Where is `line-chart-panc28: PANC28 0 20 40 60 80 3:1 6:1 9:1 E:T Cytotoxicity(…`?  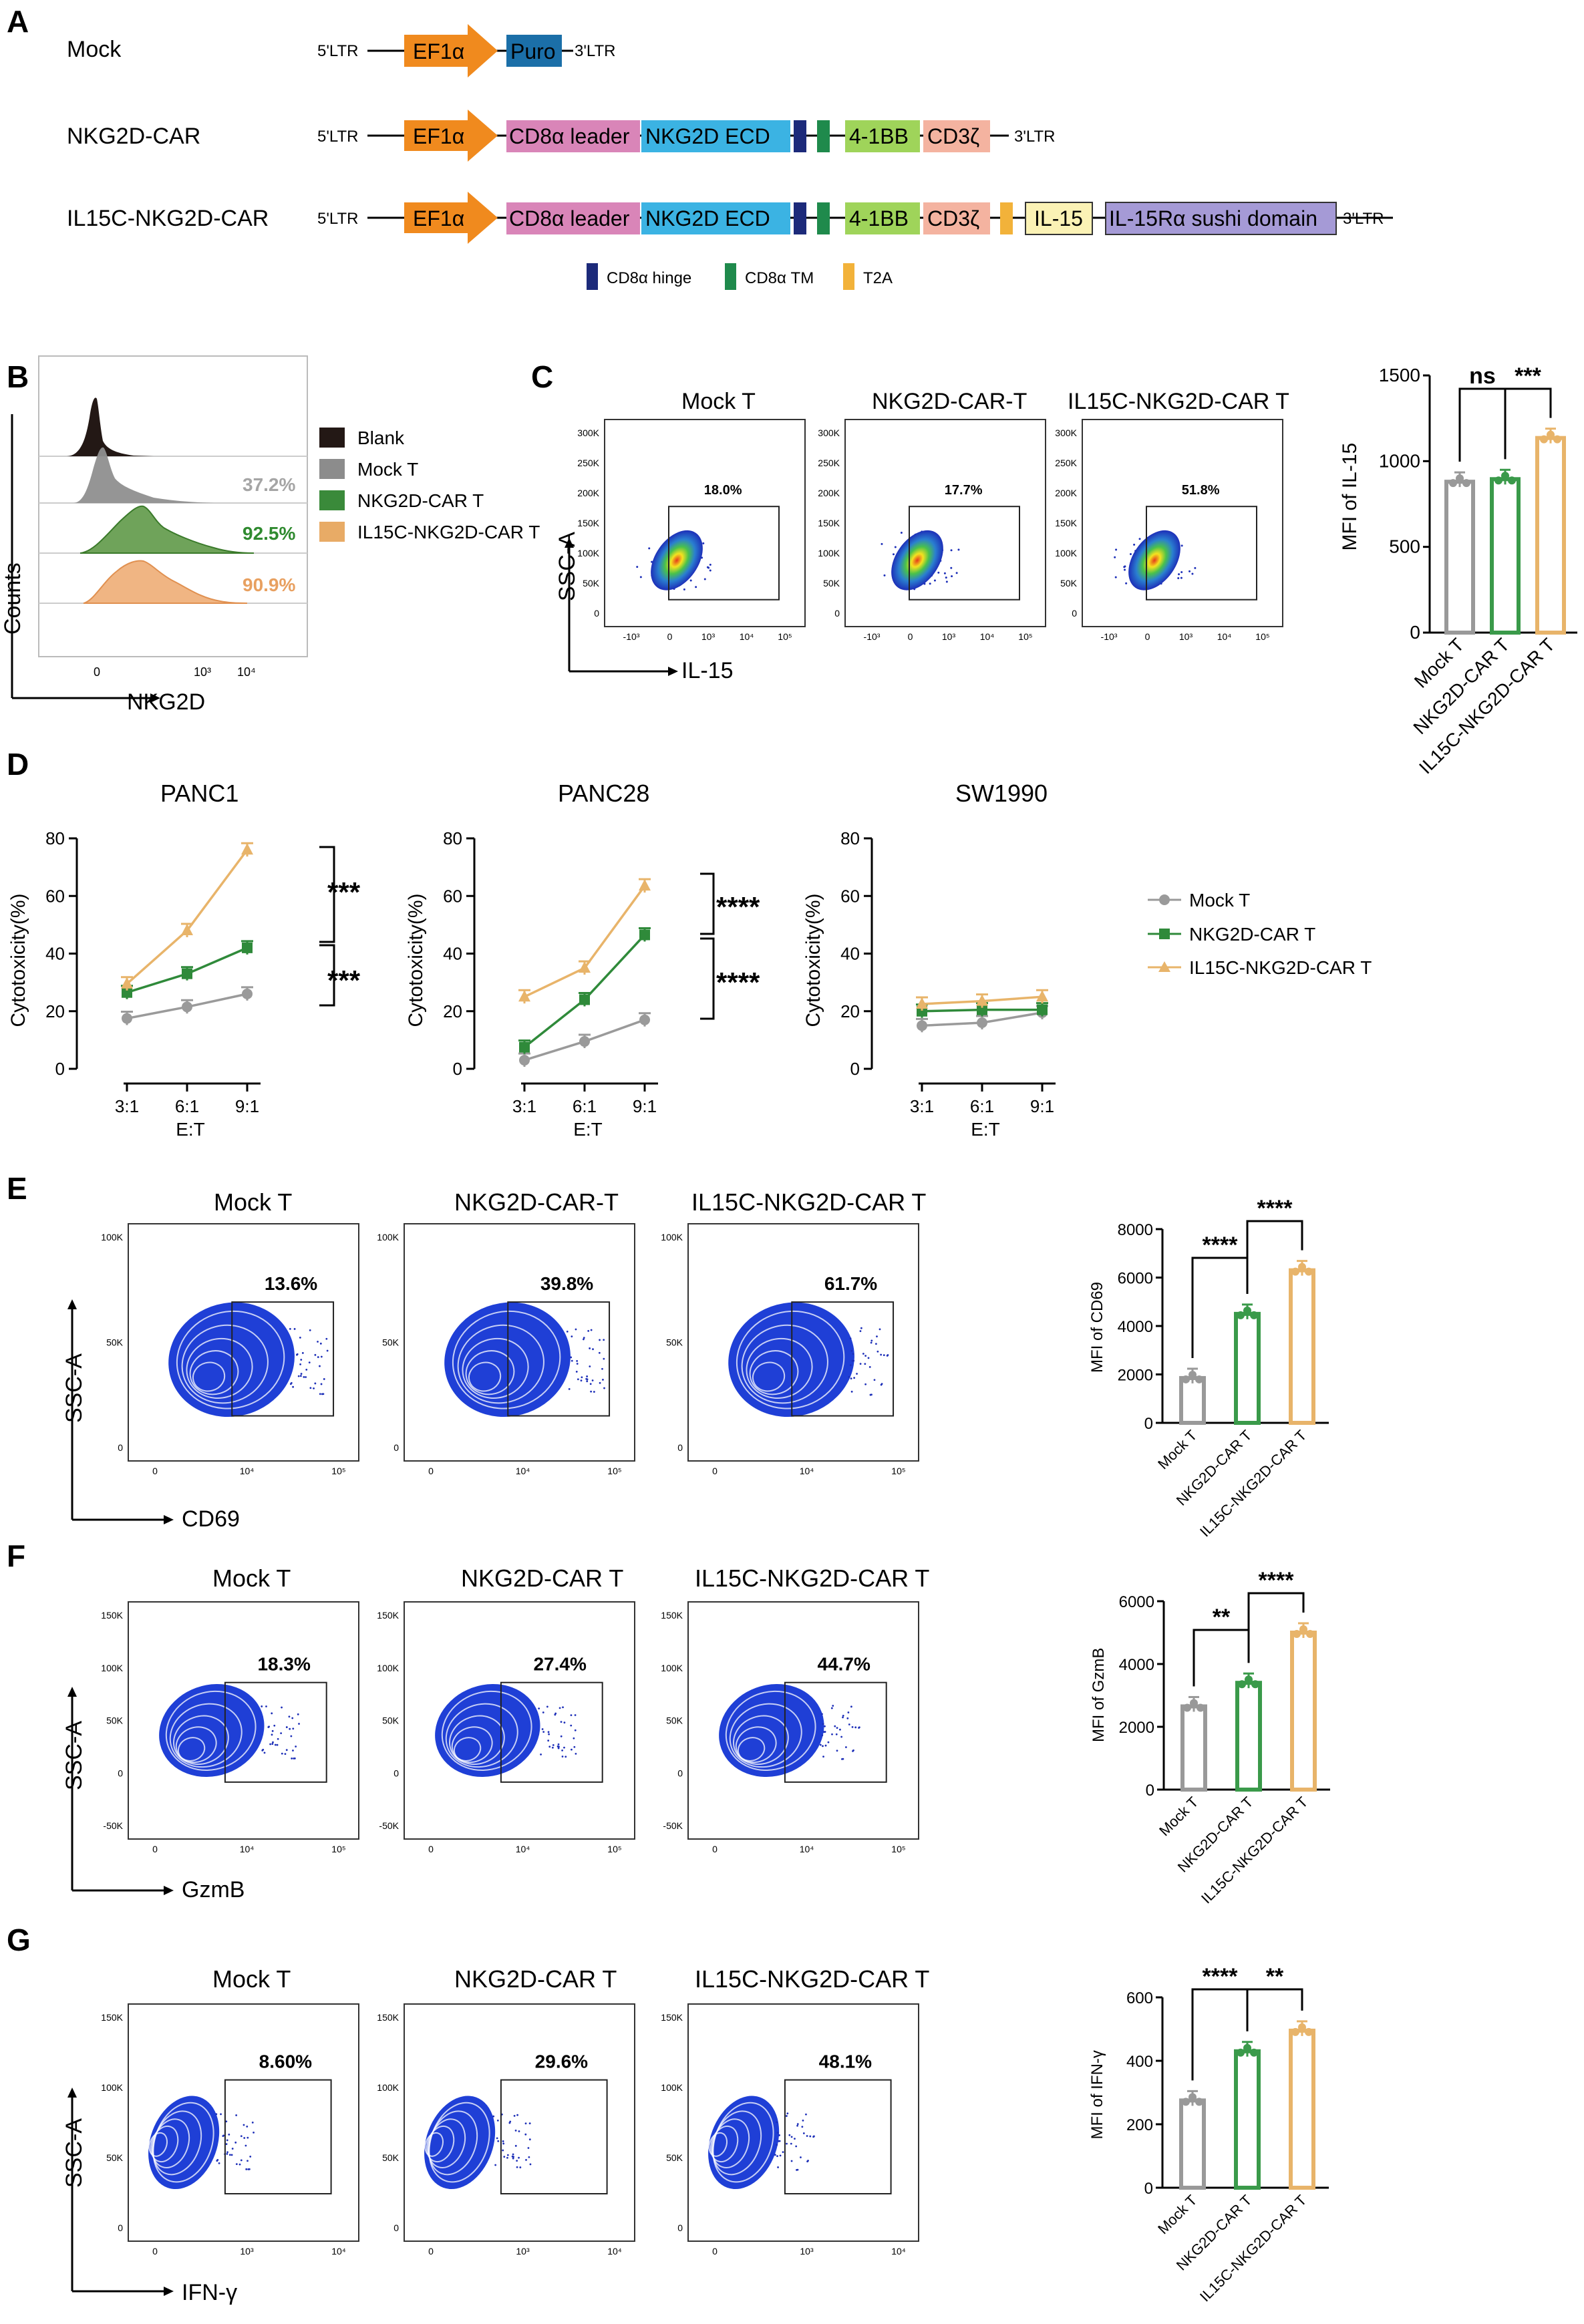
line-chart-panc28: PANC28 0 20 40 60 80 3:1 6:1 9:1 E:T Cytotoxicity(… is located at coordinates (531, 960).